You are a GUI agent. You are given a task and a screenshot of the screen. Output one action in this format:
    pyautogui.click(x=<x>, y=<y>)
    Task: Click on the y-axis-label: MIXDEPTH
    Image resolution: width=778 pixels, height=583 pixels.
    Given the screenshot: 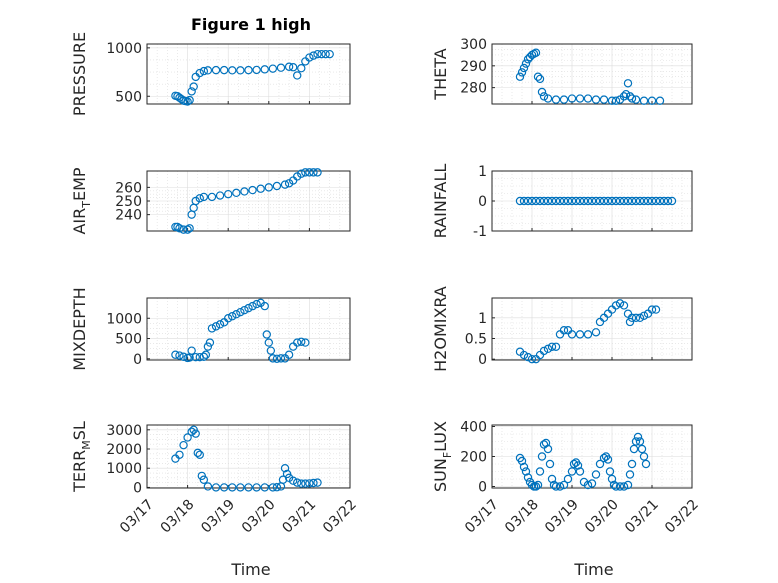 What is the action you would take?
    pyautogui.click(x=79, y=328)
    